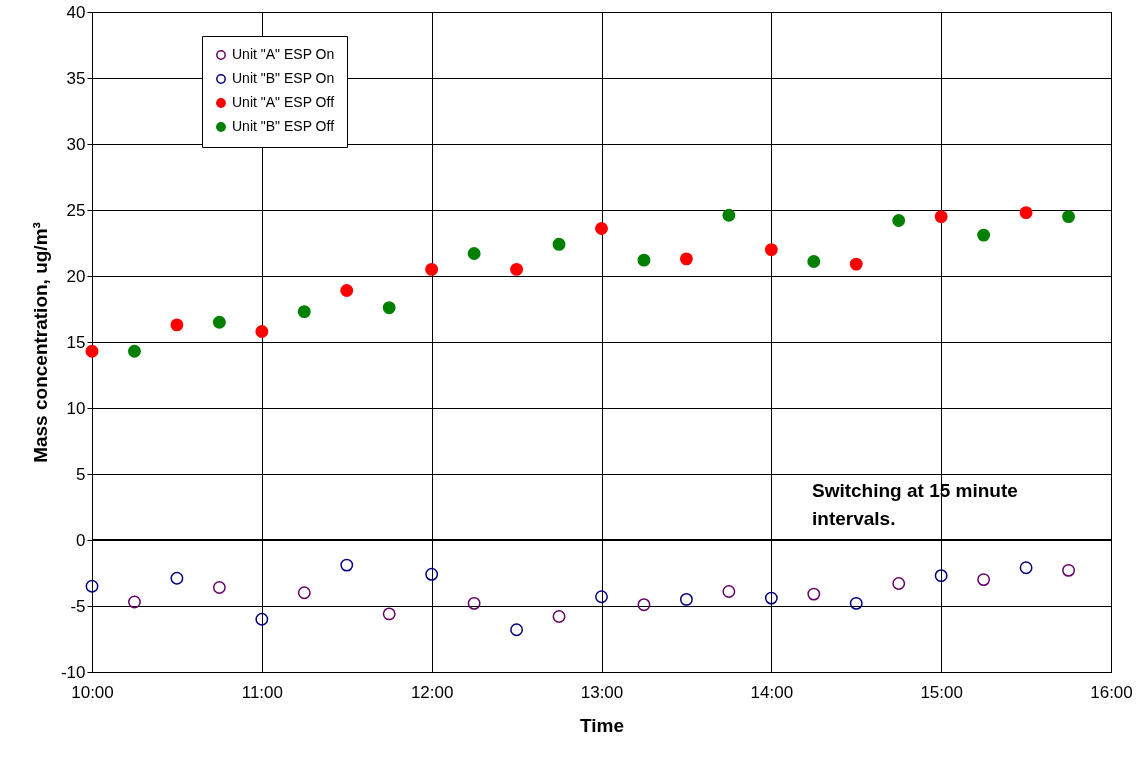  What do you see at coordinates (283, 102) in the screenshot?
I see `legend-label: Unit "A" ESP Off` at bounding box center [283, 102].